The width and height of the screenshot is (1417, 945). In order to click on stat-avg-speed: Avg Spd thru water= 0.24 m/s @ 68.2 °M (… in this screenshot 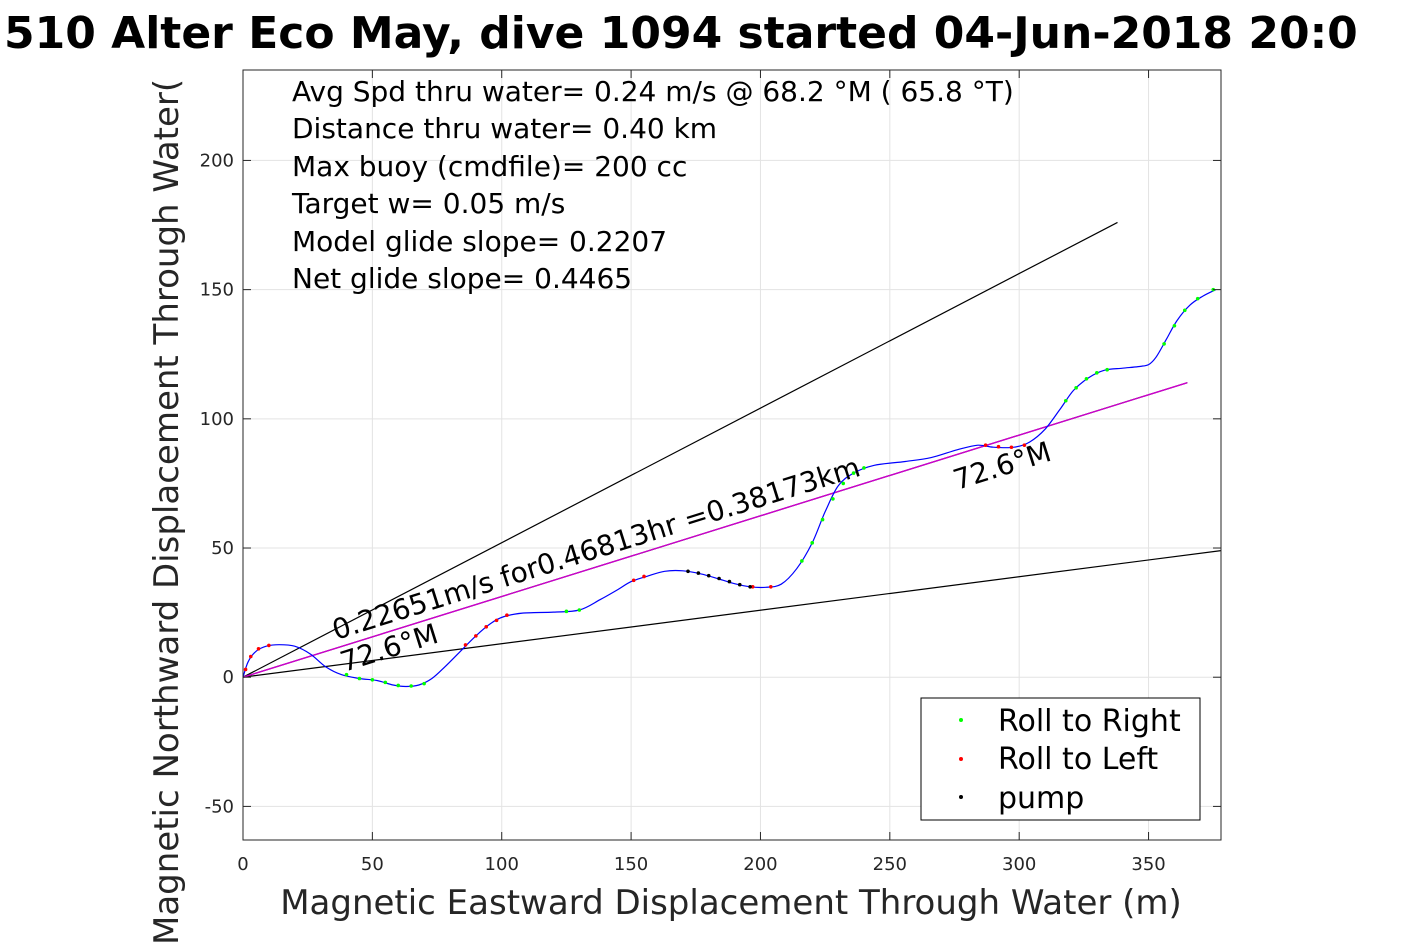, I will do `click(653, 91)`.